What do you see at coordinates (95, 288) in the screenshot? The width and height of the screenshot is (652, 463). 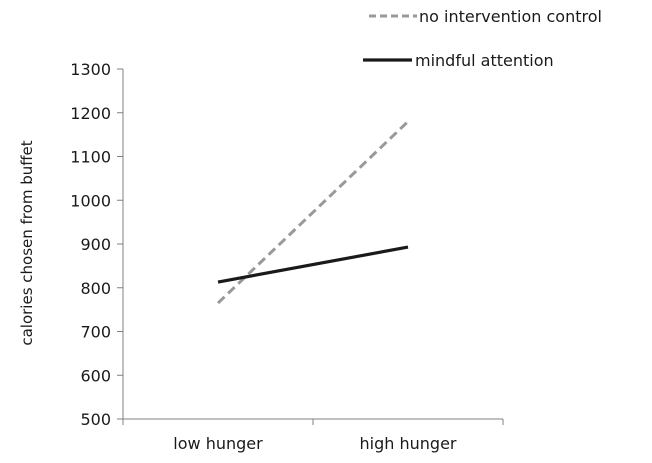 I see `y-tick-label: 800` at bounding box center [95, 288].